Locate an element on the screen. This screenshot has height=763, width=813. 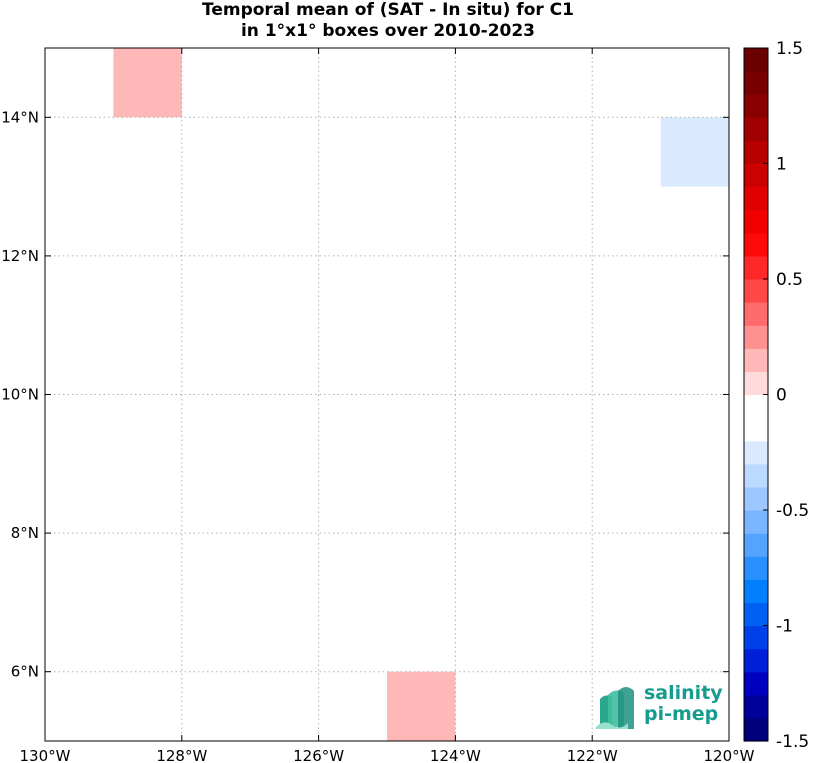
colorbar-tick-label-3: 0.5 is located at coordinates (789, 280).